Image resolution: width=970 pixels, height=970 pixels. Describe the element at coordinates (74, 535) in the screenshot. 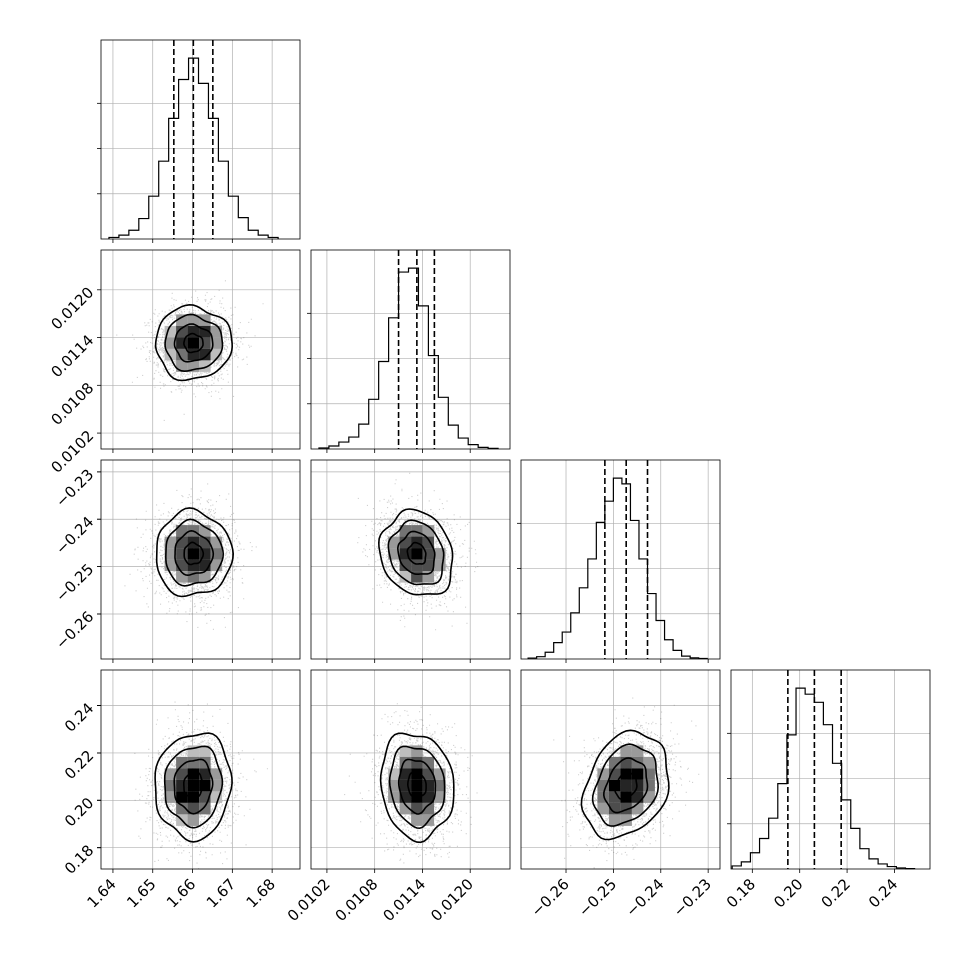

I see `y-tick-label: −0.24` at that location.